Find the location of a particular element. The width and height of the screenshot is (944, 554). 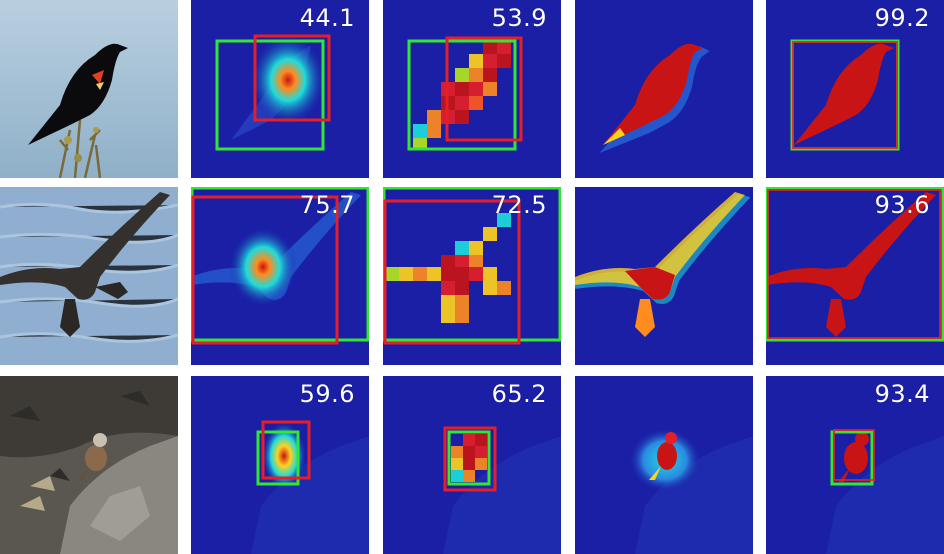

score-label: 72.5 is located at coordinates (519, 205).